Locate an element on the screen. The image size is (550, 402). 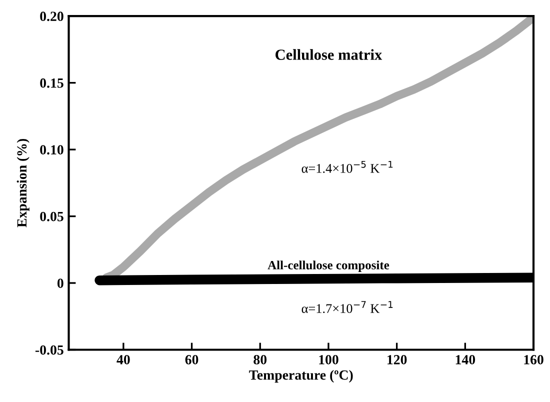
x-tick-label: 100 is located at coordinates (328, 359).